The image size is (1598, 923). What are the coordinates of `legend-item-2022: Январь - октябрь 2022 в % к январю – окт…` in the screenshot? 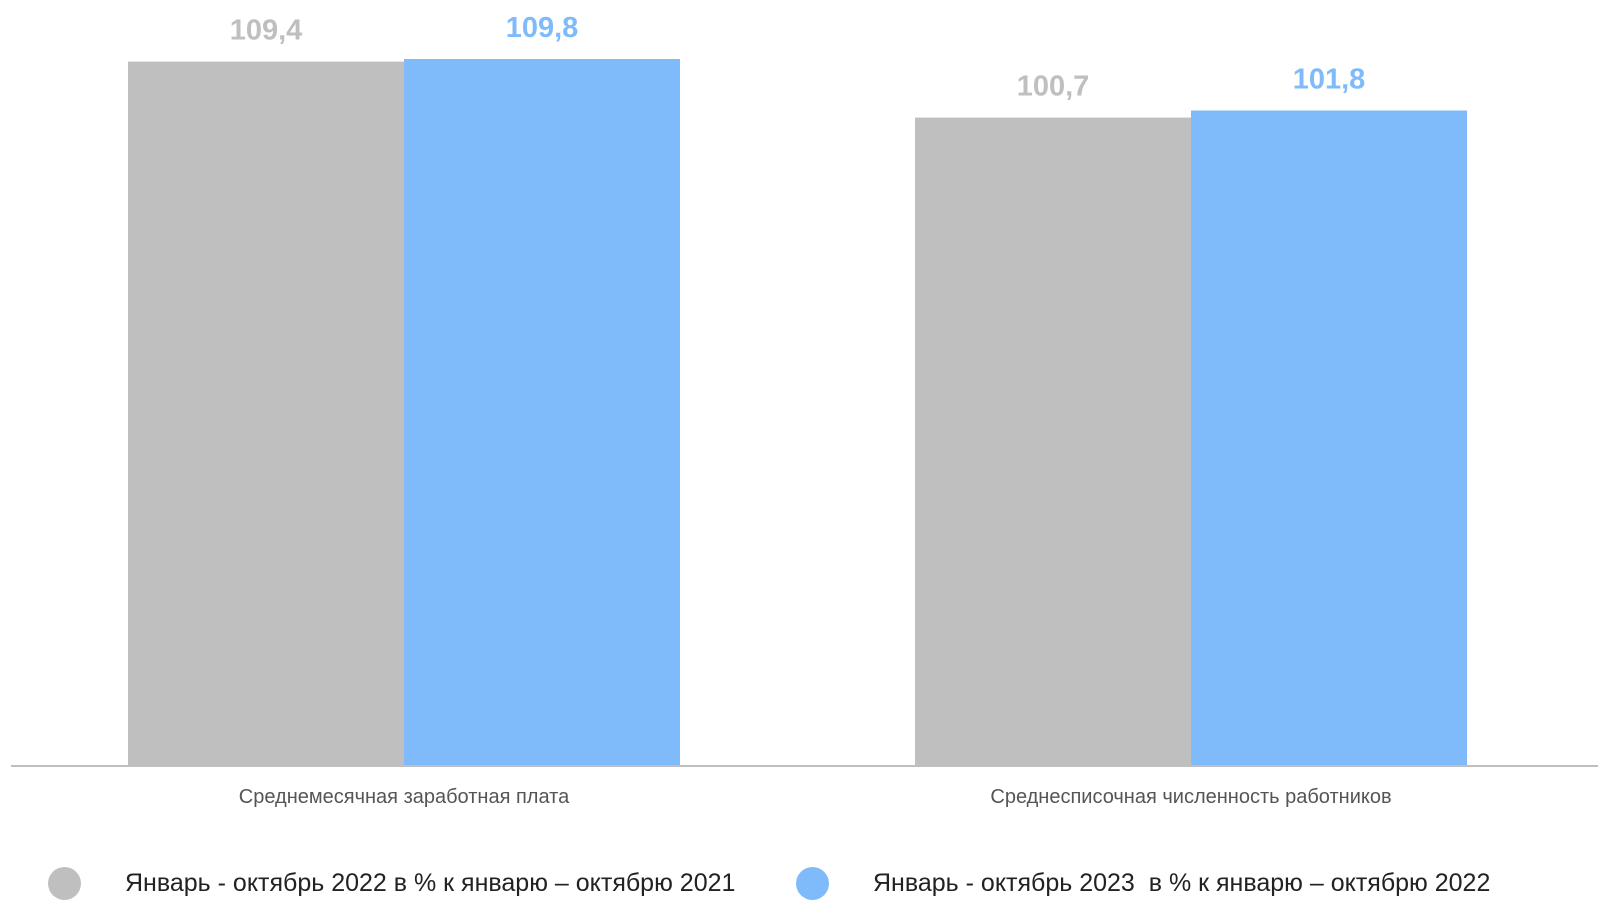 It's located at (391, 883).